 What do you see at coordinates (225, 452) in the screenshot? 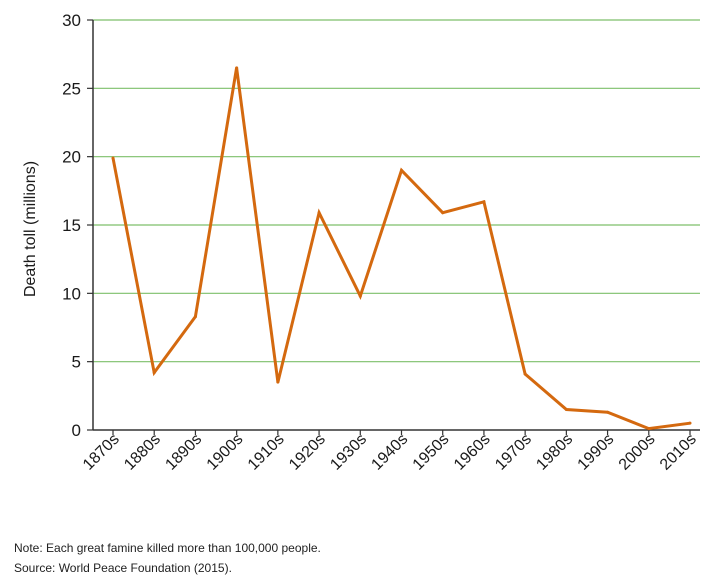
I see `x-tick-label: 1900s` at bounding box center [225, 452].